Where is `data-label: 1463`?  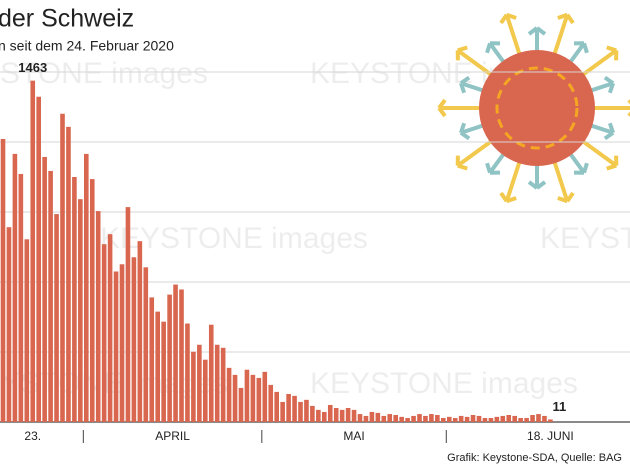 data-label: 1463 is located at coordinates (32, 67).